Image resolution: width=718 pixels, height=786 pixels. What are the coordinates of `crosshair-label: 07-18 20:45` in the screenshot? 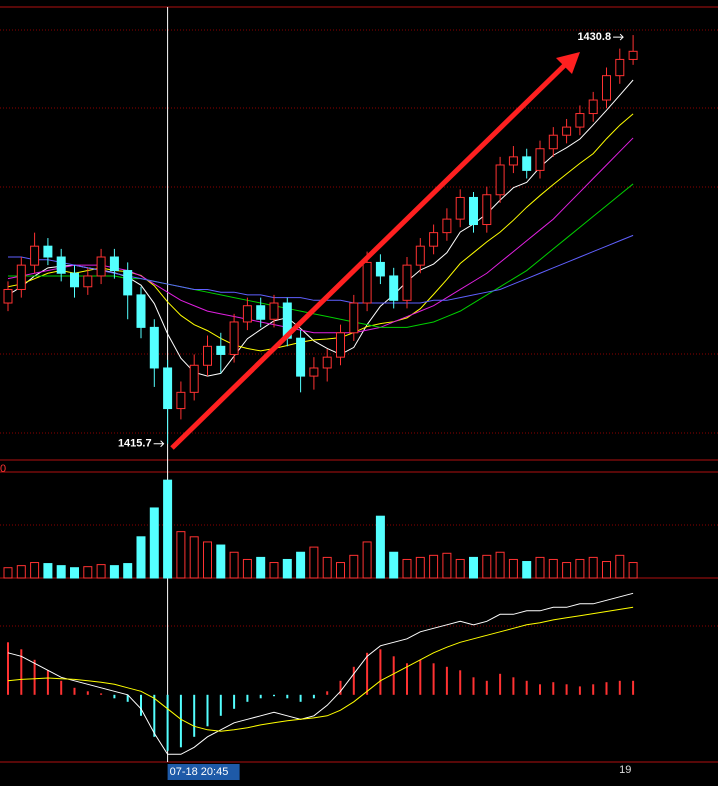 It's located at (199, 772).